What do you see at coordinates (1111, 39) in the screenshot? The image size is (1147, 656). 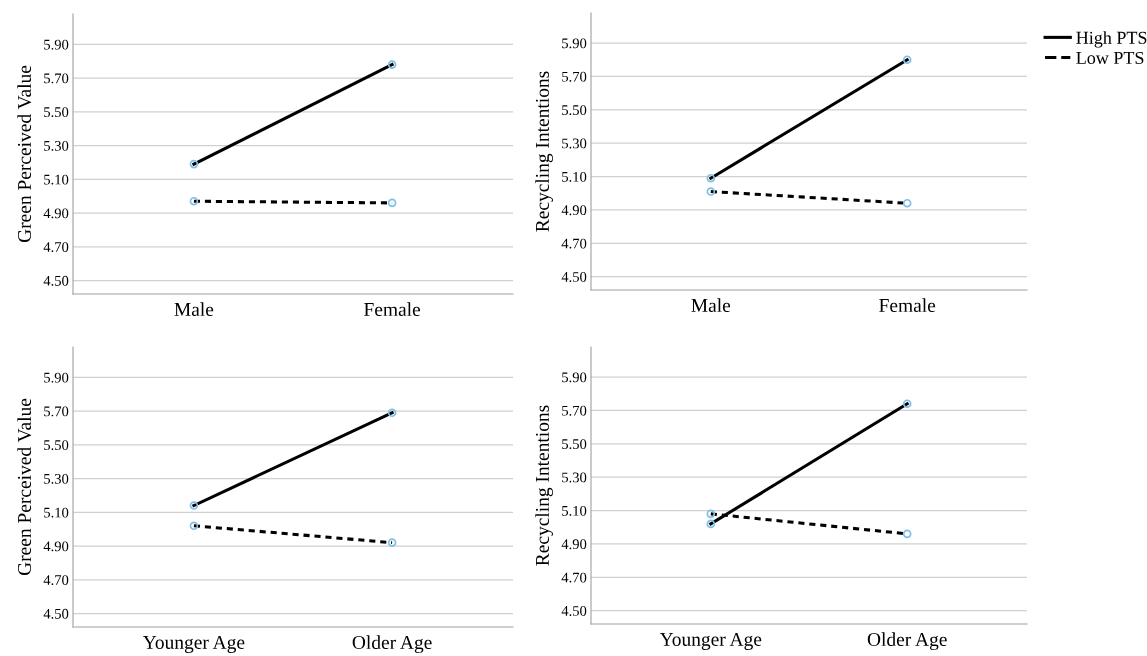 I see `legend-label: High PTS` at bounding box center [1111, 39].